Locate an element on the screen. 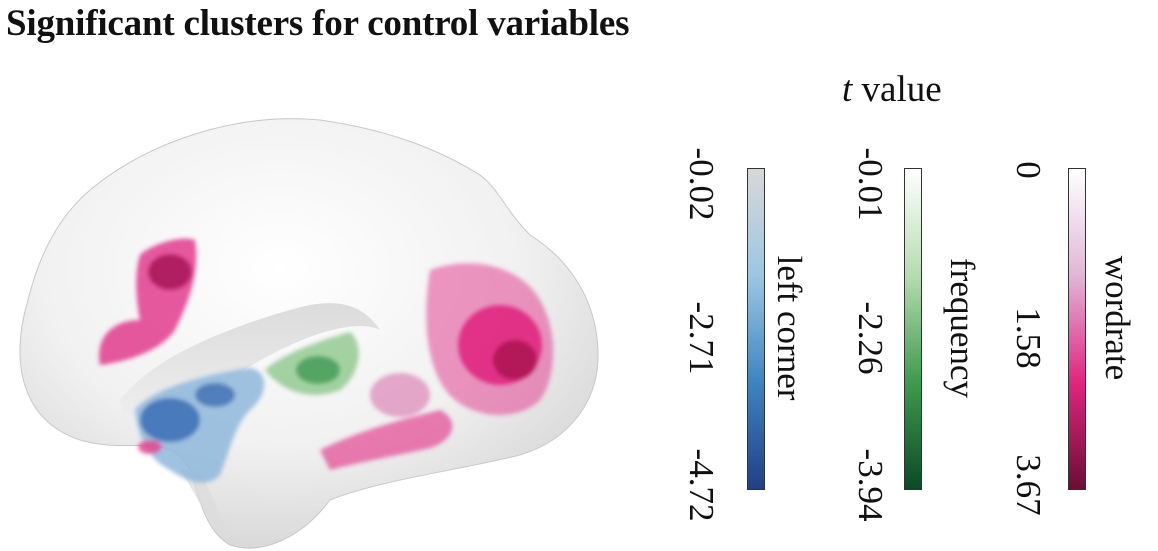 This screenshot has width=1158, height=551. frequency-tick-2: -3.94 is located at coordinates (870, 485).